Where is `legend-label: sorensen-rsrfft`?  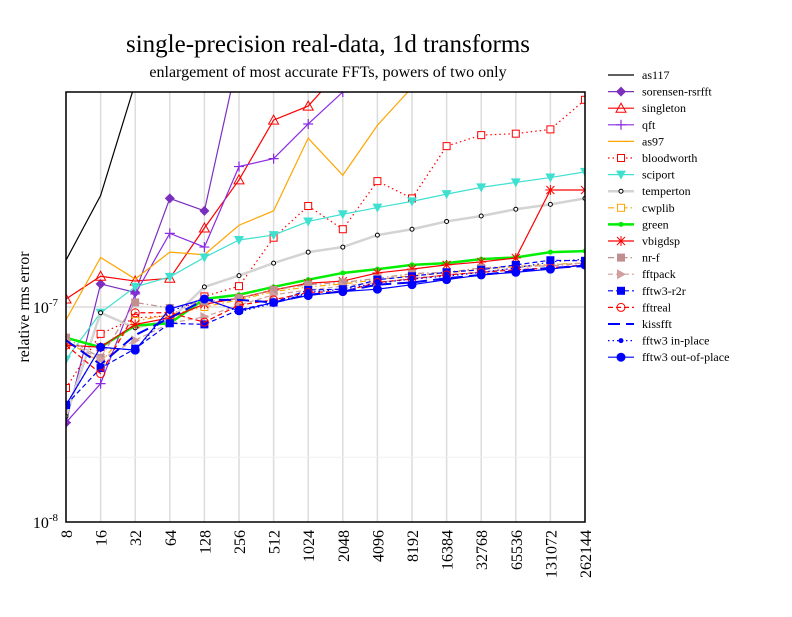
legend-label: sorensen-rsrfft is located at coordinates (677, 92).